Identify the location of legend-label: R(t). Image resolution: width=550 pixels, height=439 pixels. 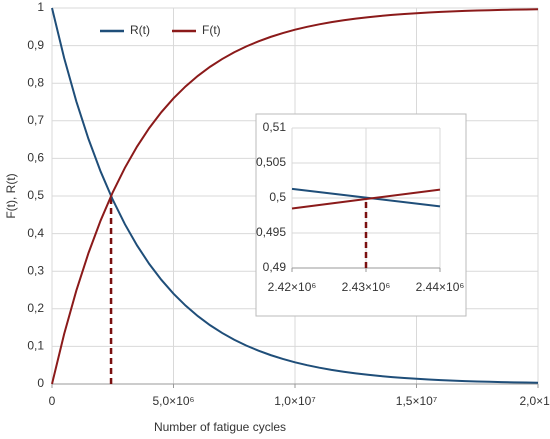
(140, 30).